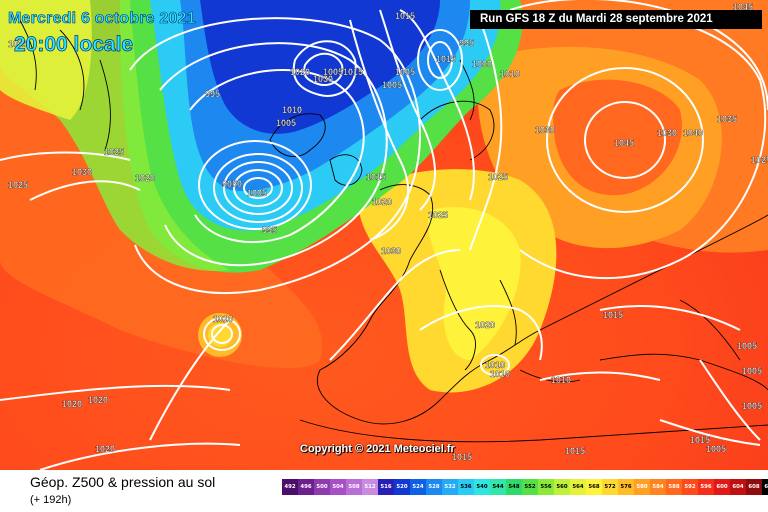 This screenshot has width=768, height=512. What do you see at coordinates (482, 64) in the screenshot?
I see `isobar-label: 1000` at bounding box center [482, 64].